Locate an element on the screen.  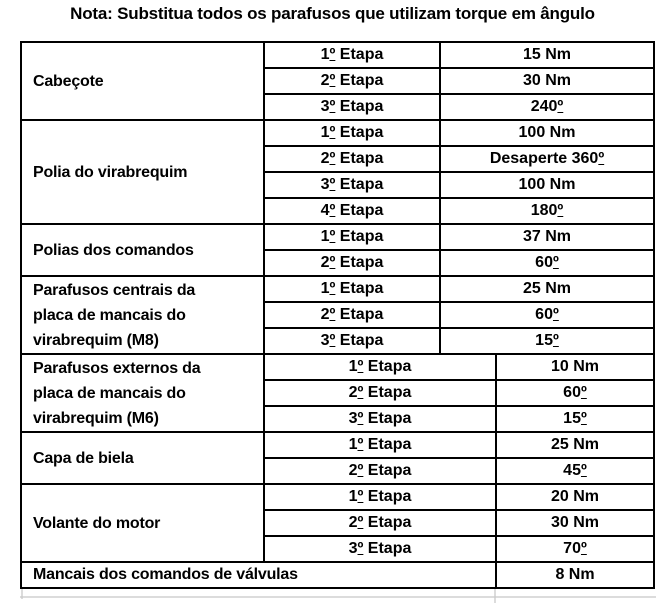
stage-cell: 4º Etapa is located at coordinates (351, 211).